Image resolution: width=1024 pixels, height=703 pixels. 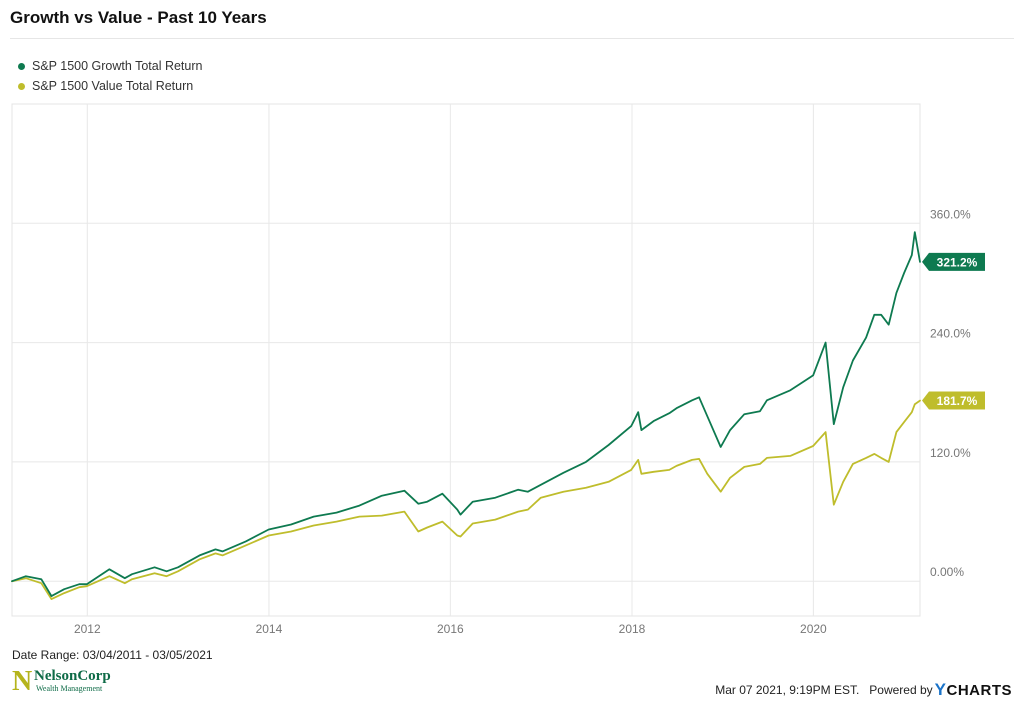 I want to click on legend-item-growth: S&P 1500 Growth Total Return, so click(x=110, y=66).